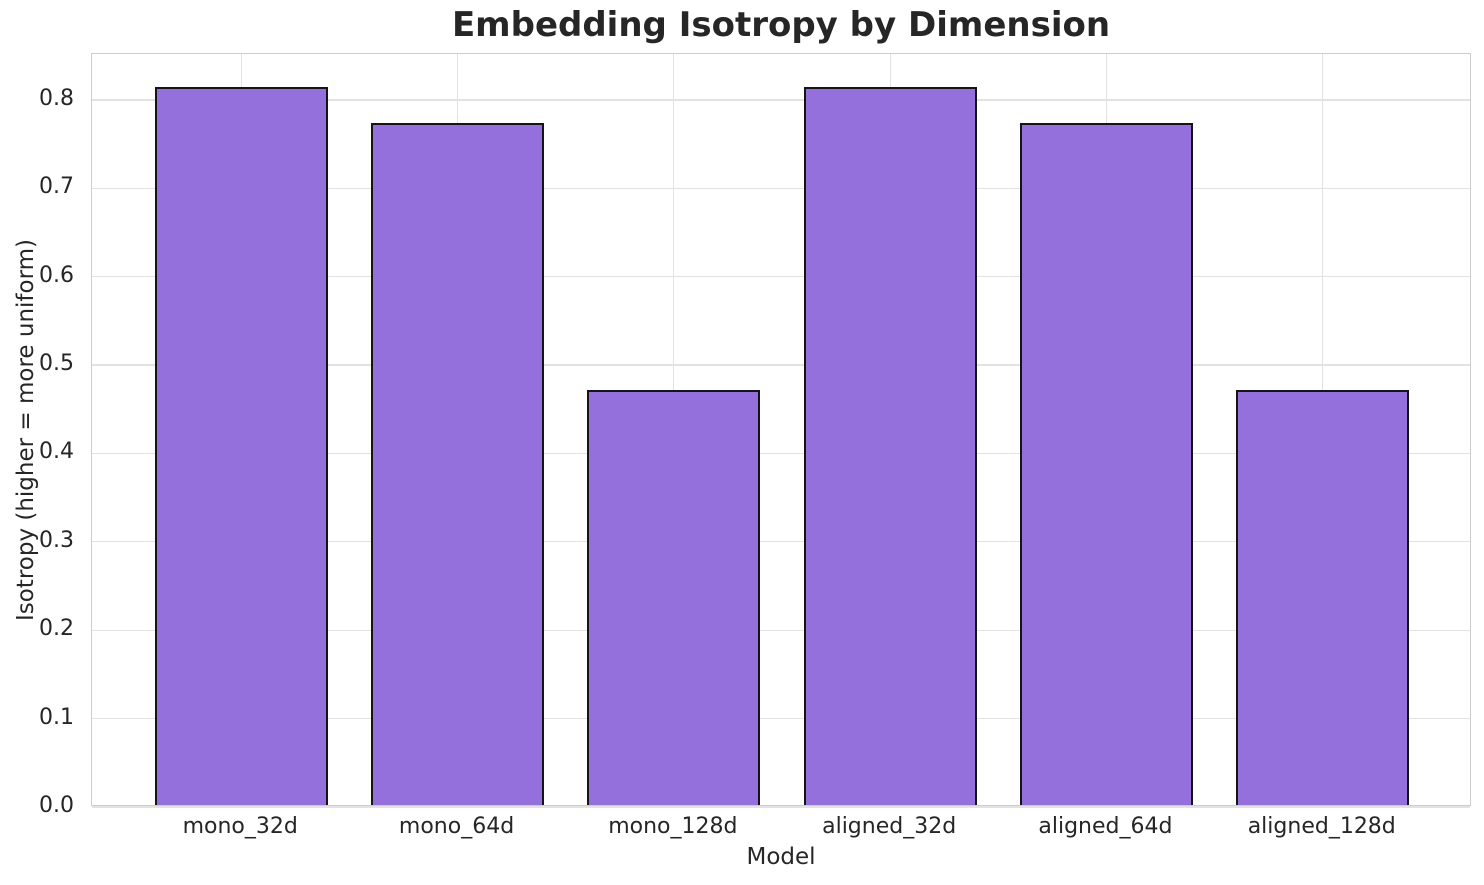  What do you see at coordinates (781, 630) in the screenshot?
I see `gridline-y-0.2` at bounding box center [781, 630].